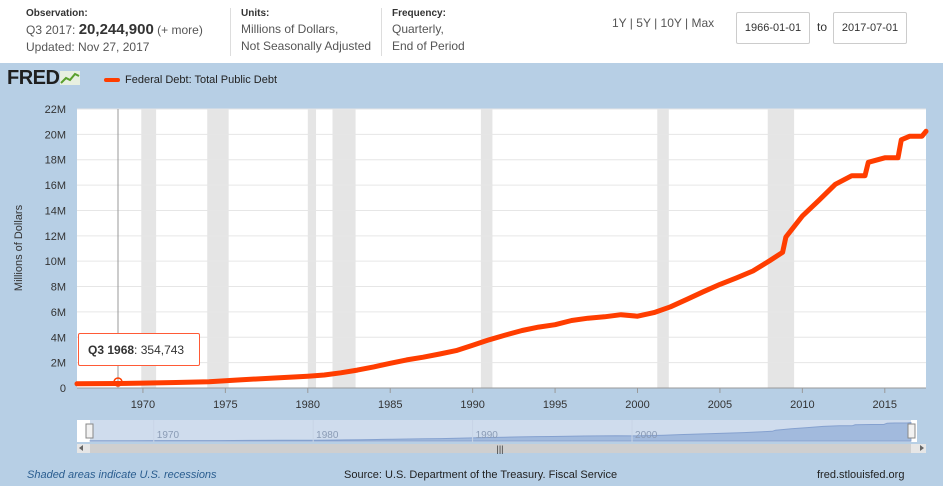  What do you see at coordinates (428, 46) in the screenshot?
I see `frequency-line-2: End of Period` at bounding box center [428, 46].